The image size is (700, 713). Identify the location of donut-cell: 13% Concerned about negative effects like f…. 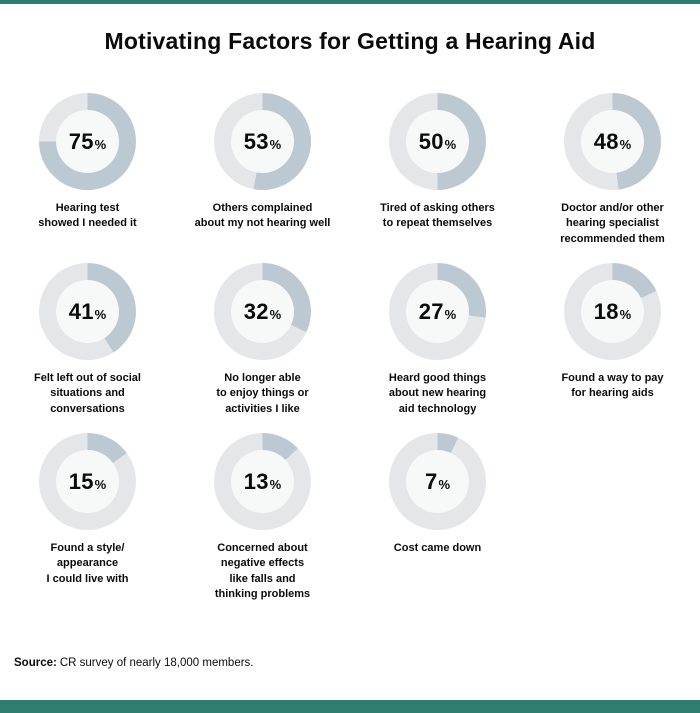
(262, 516).